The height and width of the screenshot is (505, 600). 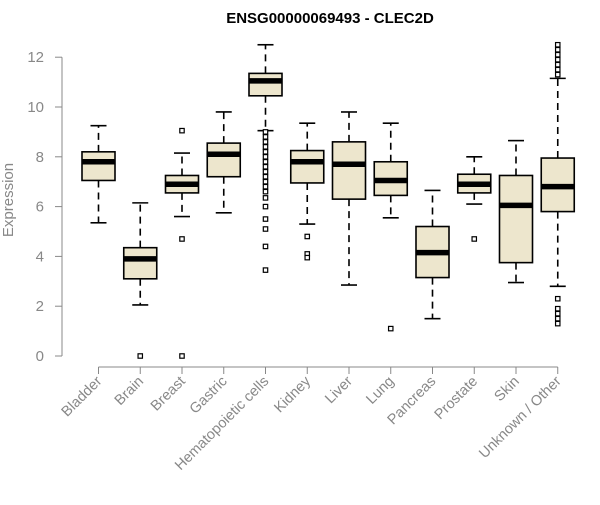 I want to click on x-tick-label: Bladder, so click(x=82, y=396).